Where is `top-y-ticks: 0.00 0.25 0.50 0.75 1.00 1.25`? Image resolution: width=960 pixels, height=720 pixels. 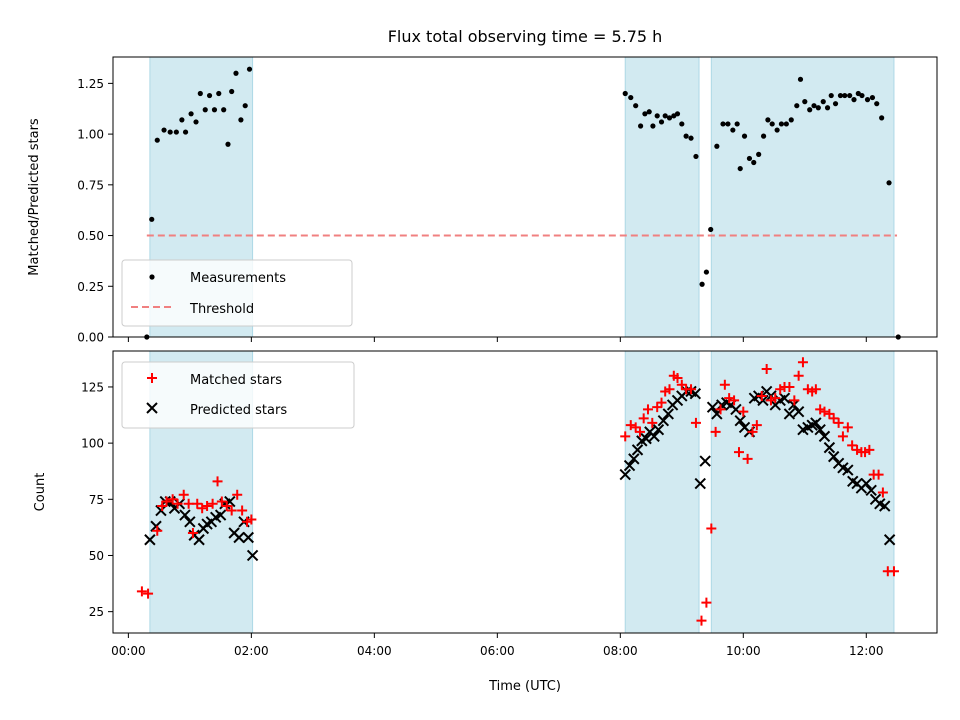
top-y-ticks: 0.00 0.25 0.50 0.75 1.00 1.25 is located at coordinates (95, 211).